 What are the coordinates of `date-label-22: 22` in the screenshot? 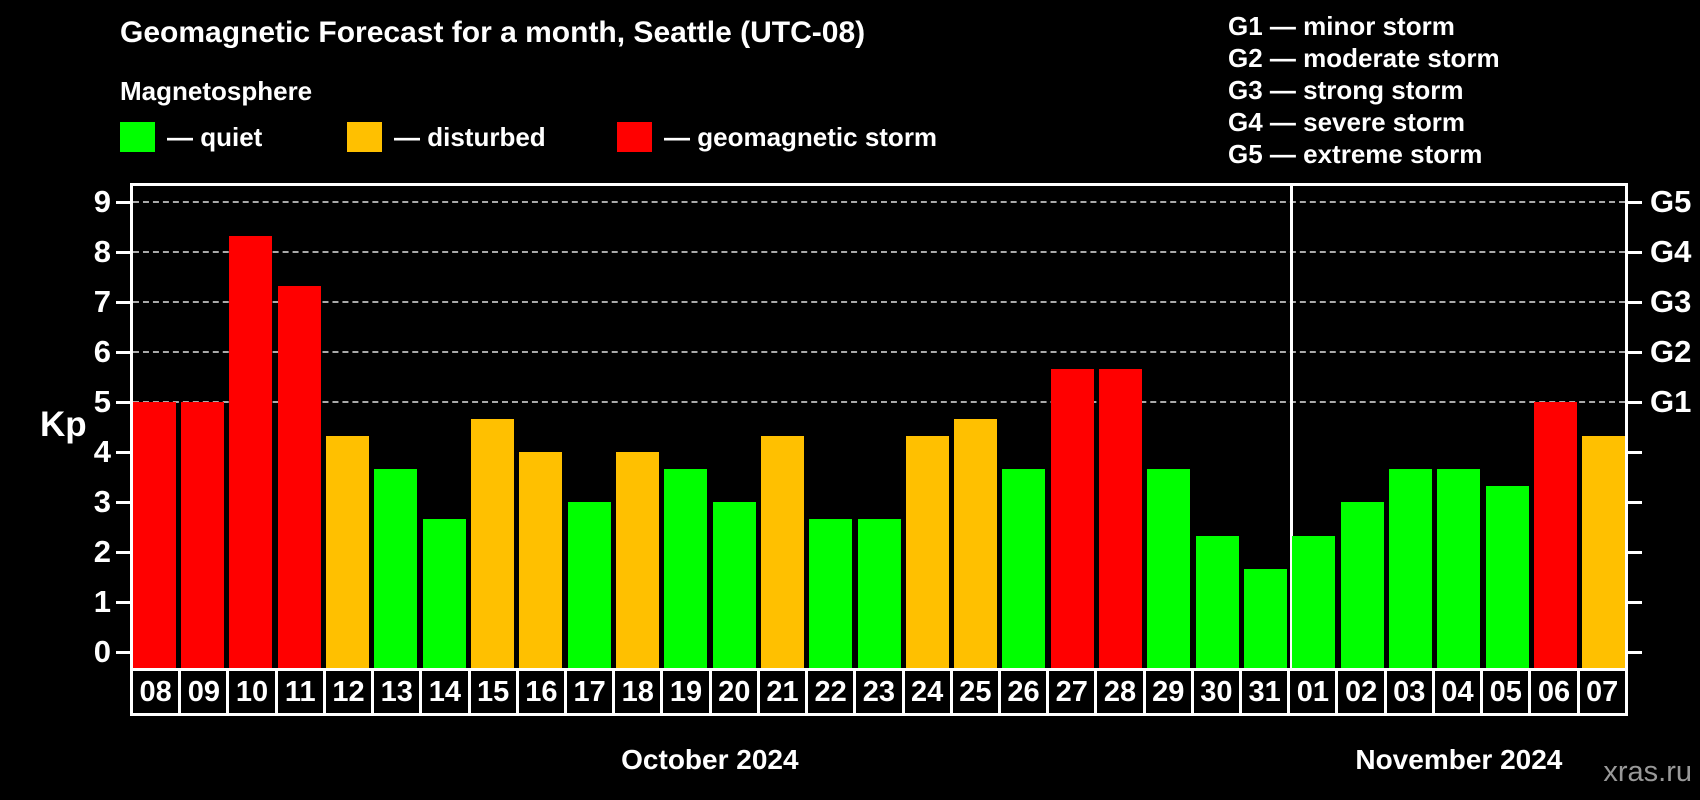 It's located at (831, 692).